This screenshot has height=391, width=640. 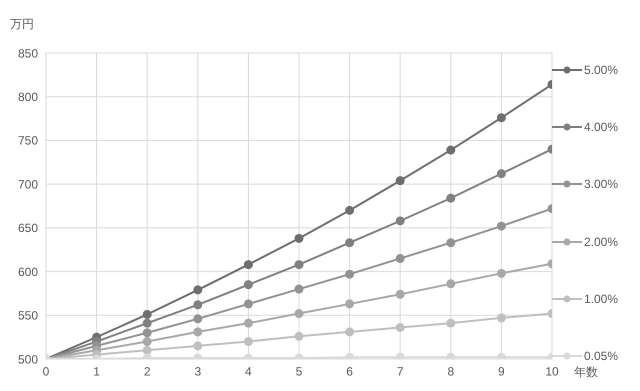 What do you see at coordinates (28, 141) in the screenshot?
I see `y-tick-label: 750` at bounding box center [28, 141].